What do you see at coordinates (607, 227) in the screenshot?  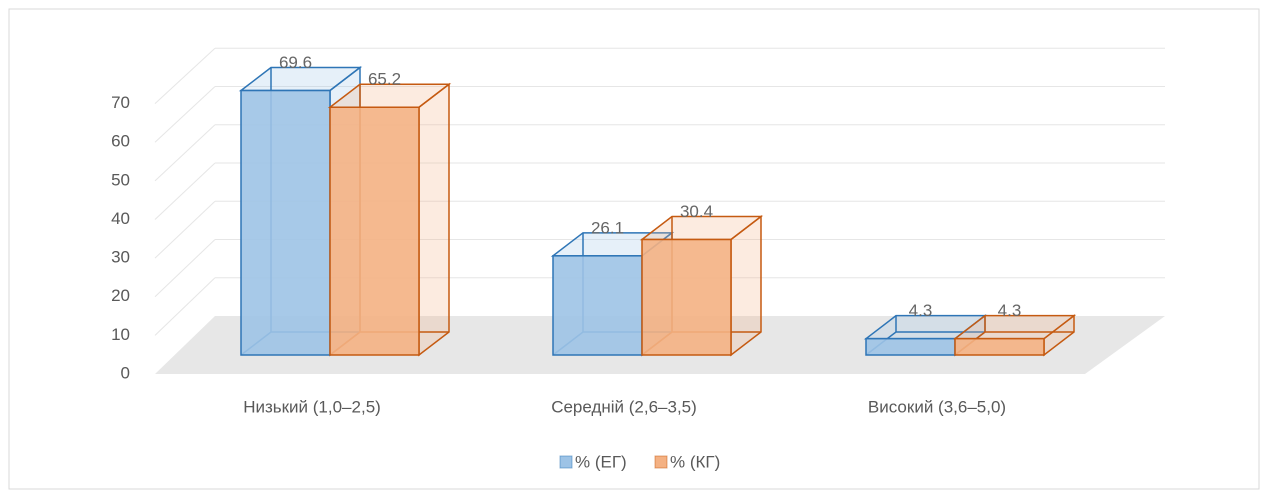 I see `data-label: 26.1` at bounding box center [607, 227].